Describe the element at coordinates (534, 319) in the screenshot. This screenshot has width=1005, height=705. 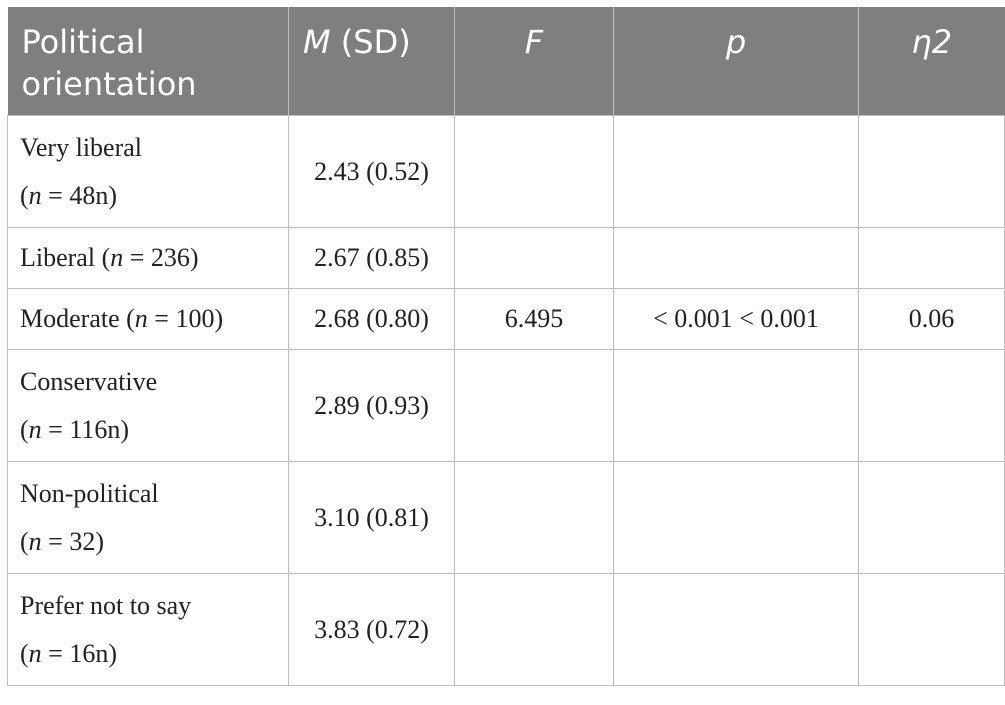
I see `cell-f: 6.495` at that location.